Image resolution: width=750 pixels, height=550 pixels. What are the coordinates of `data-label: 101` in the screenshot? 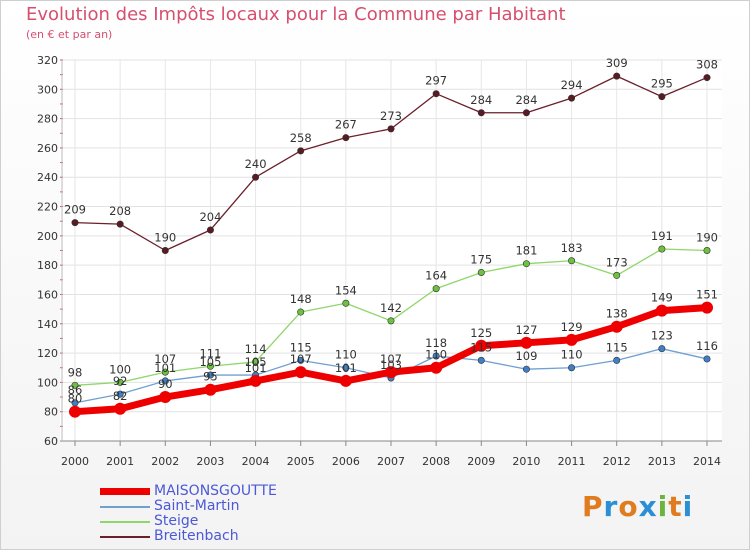 It's located at (346, 368).